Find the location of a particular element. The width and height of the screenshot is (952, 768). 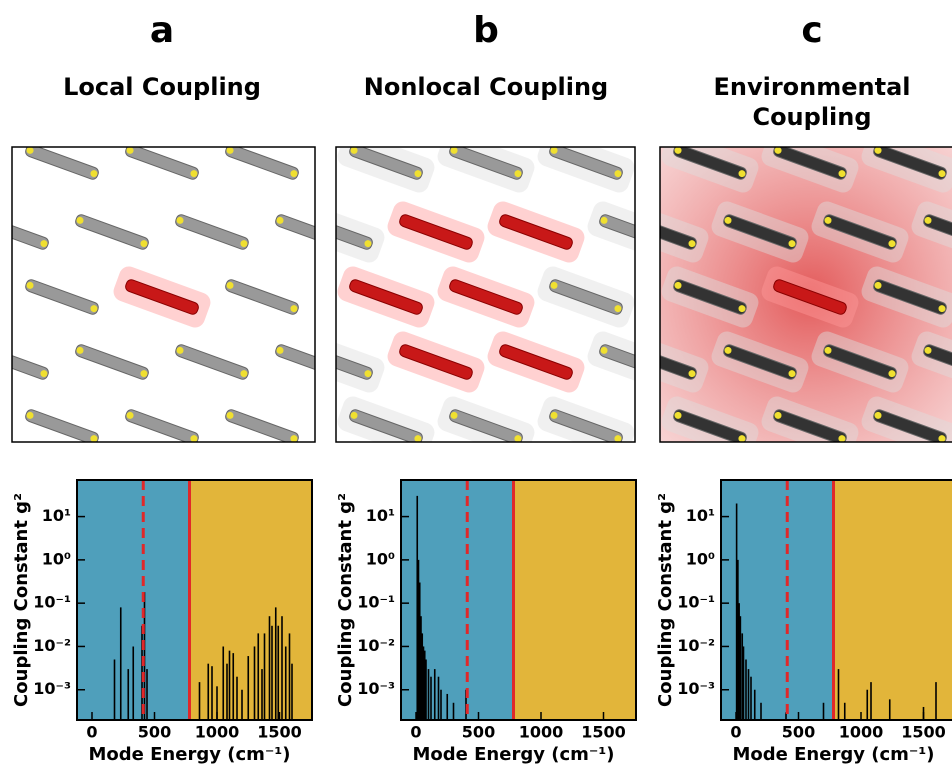

panel-letter: a is located at coordinates (162, 30).